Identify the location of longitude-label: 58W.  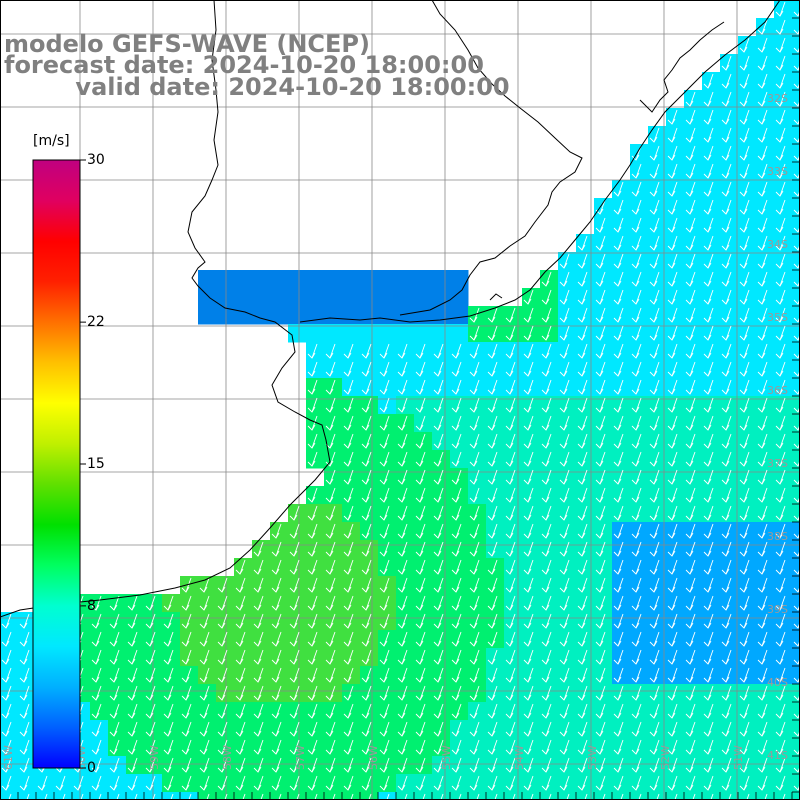
(227, 757).